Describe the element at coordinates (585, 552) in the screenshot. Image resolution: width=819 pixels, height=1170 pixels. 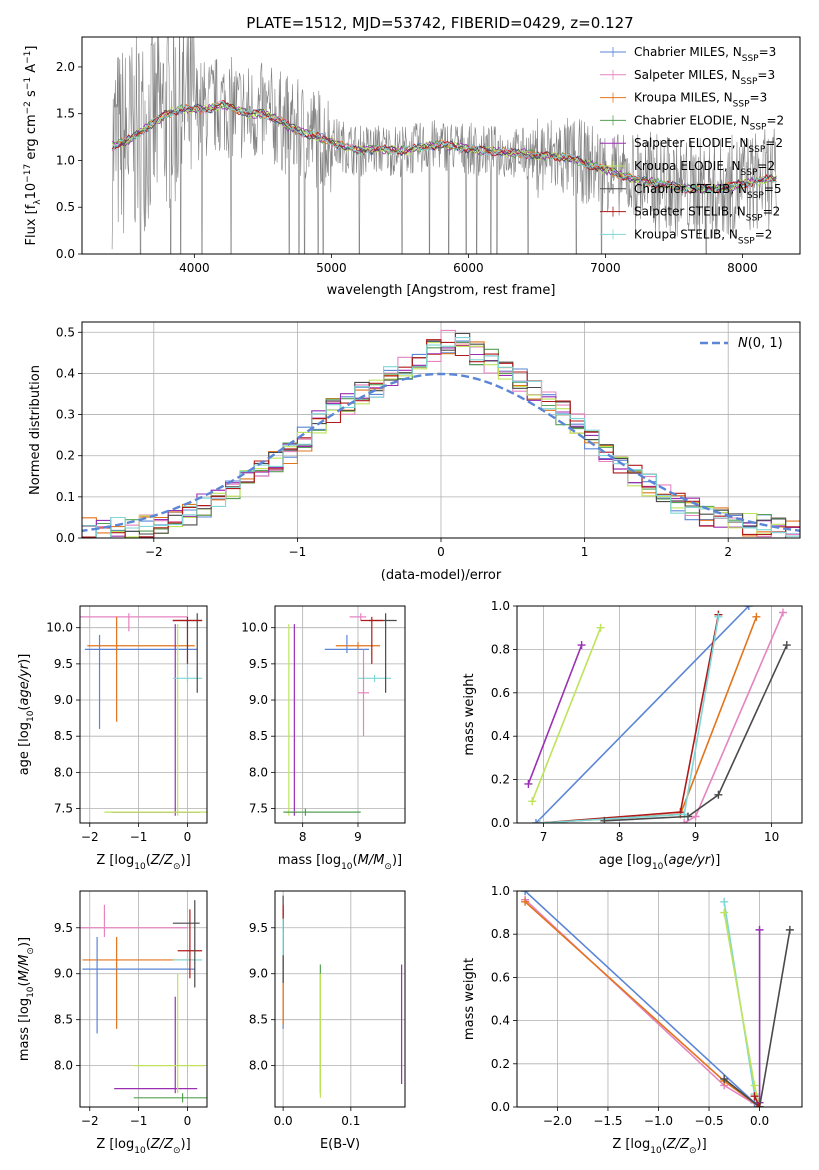
I see `x-tick-label: 1` at that location.